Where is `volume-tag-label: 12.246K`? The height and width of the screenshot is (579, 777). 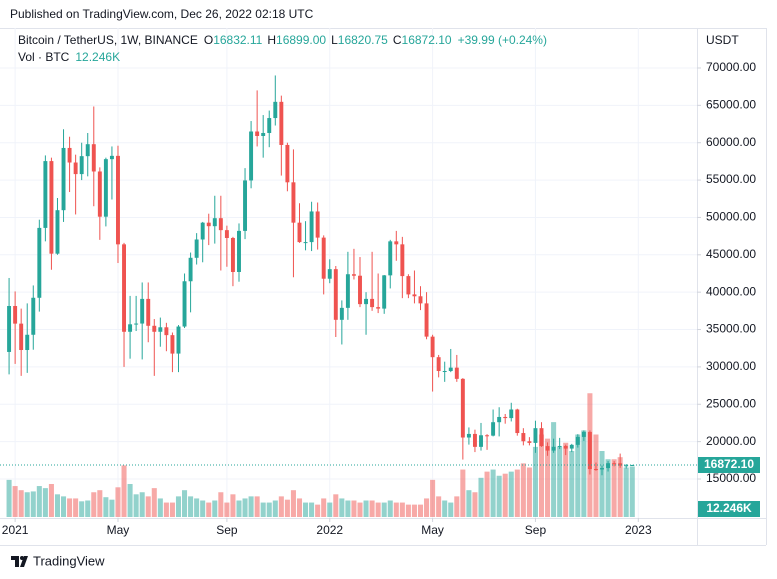 volume-tag-label: 12.246K is located at coordinates (729, 508).